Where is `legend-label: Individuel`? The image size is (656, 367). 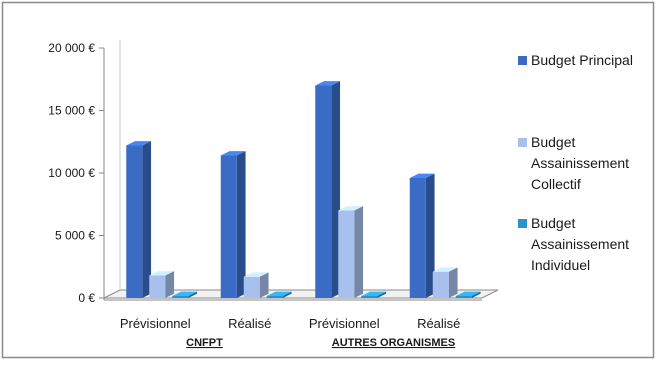
legend-label: Individuel is located at coordinates (560, 265).